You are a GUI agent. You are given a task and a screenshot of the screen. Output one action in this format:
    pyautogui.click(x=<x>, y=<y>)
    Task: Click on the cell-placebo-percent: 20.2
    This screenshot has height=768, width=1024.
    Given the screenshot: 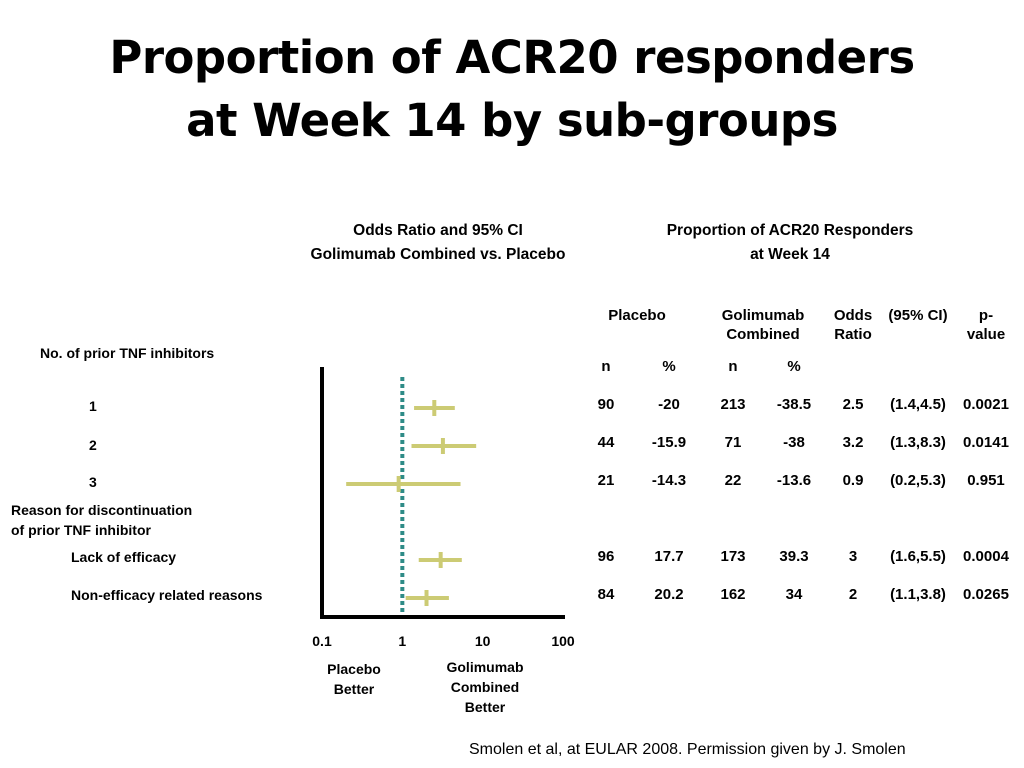 What is the action you would take?
    pyautogui.click(x=669, y=594)
    